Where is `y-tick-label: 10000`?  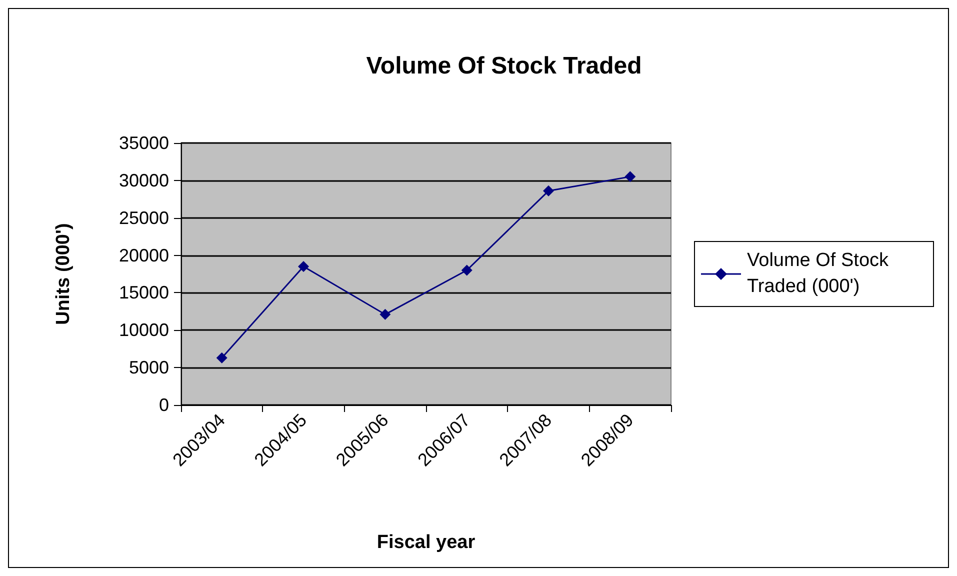
y-tick-label: 10000 is located at coordinates (143, 330).